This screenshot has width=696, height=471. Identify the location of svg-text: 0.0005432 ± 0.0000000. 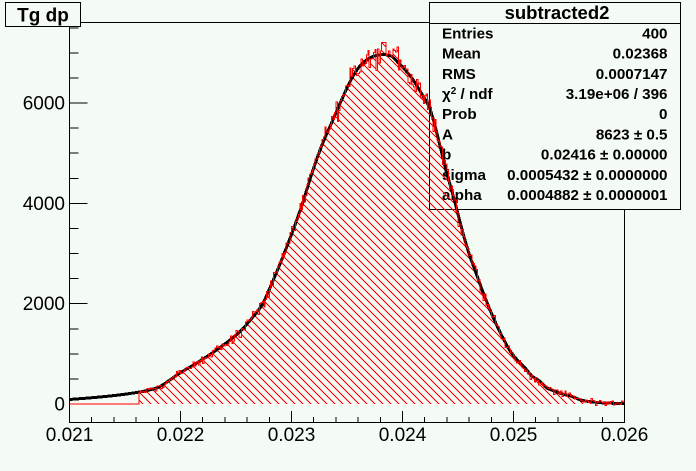
(587, 175).